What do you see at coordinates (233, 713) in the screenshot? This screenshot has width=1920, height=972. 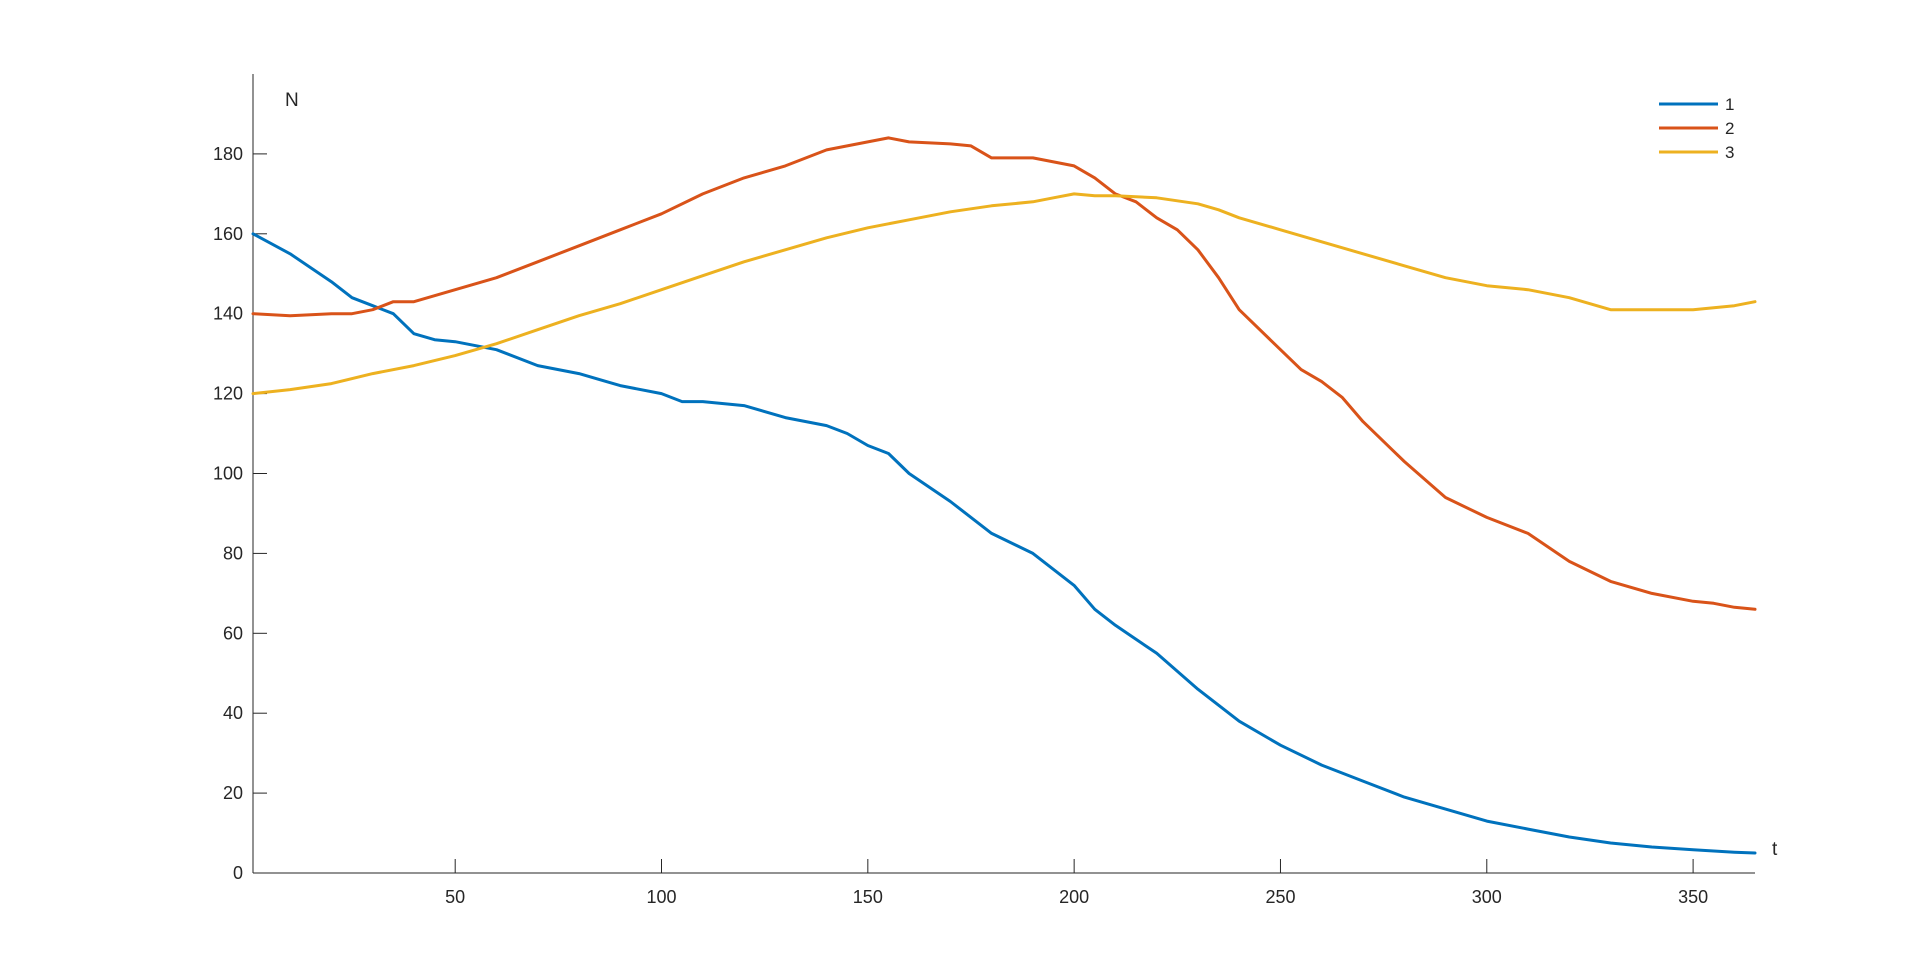 I see `y-tick-label: 40` at bounding box center [233, 713].